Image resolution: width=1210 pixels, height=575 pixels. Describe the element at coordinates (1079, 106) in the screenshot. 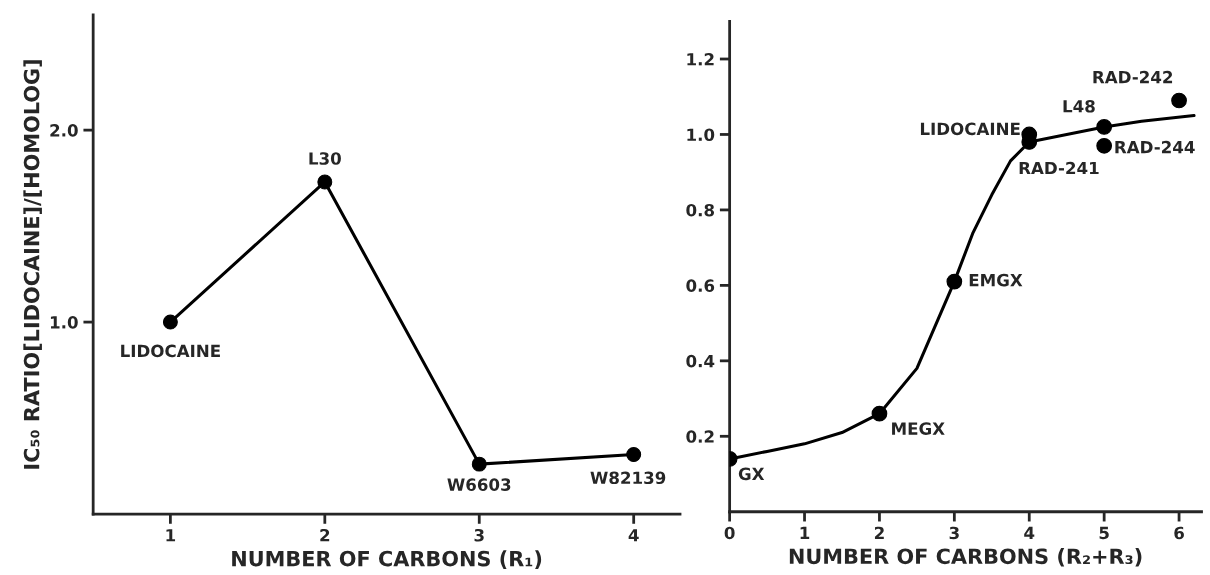

I see `annotation: L48` at that location.